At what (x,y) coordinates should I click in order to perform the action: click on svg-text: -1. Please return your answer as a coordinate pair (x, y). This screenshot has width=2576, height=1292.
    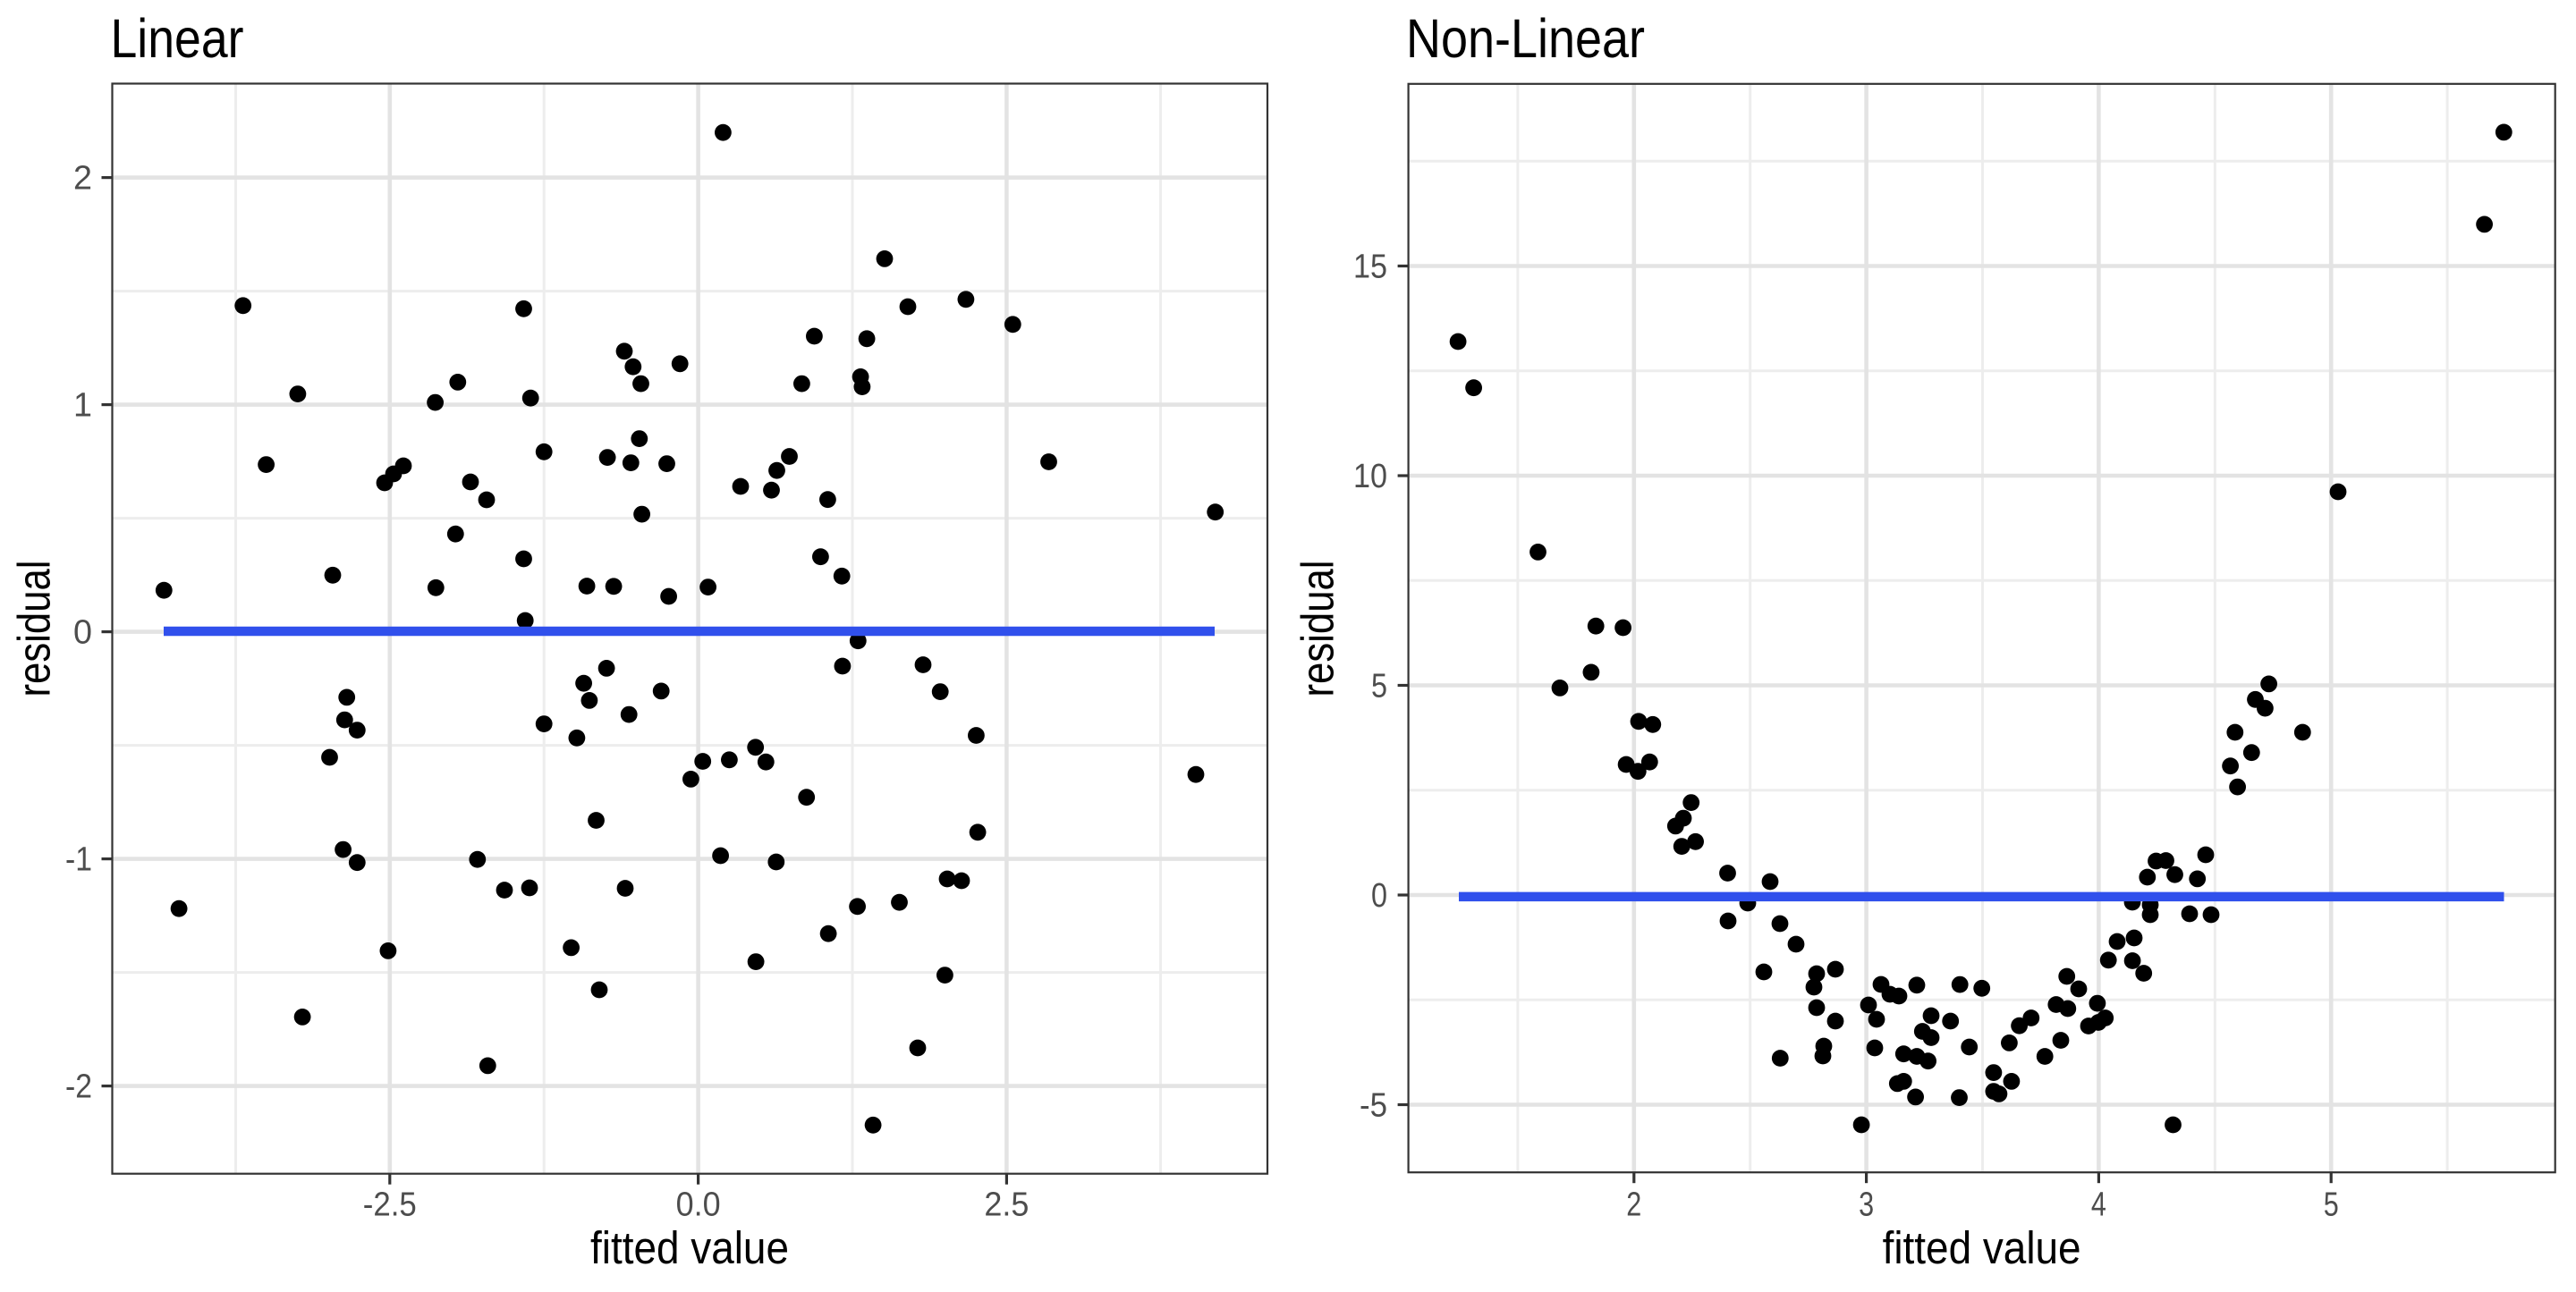
    Looking at the image, I should click on (78, 860).